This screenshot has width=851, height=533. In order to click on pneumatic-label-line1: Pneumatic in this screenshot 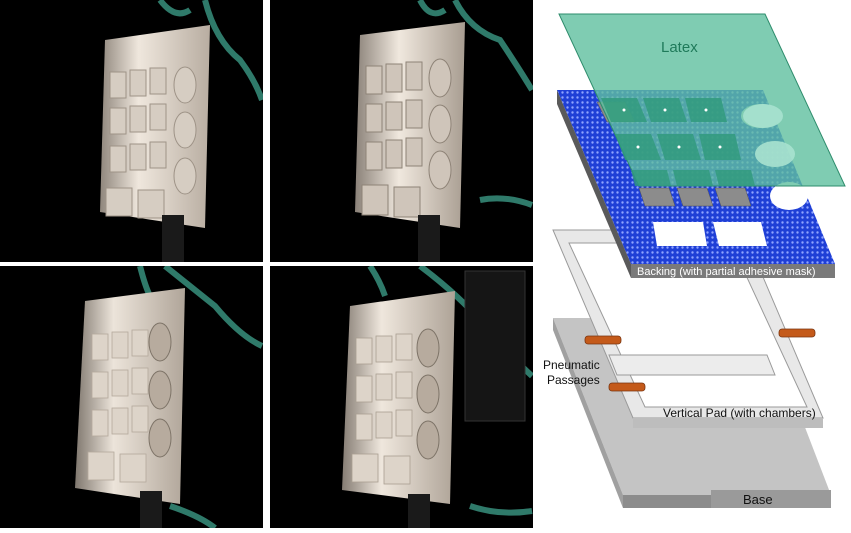, I will do `click(571, 365)`.